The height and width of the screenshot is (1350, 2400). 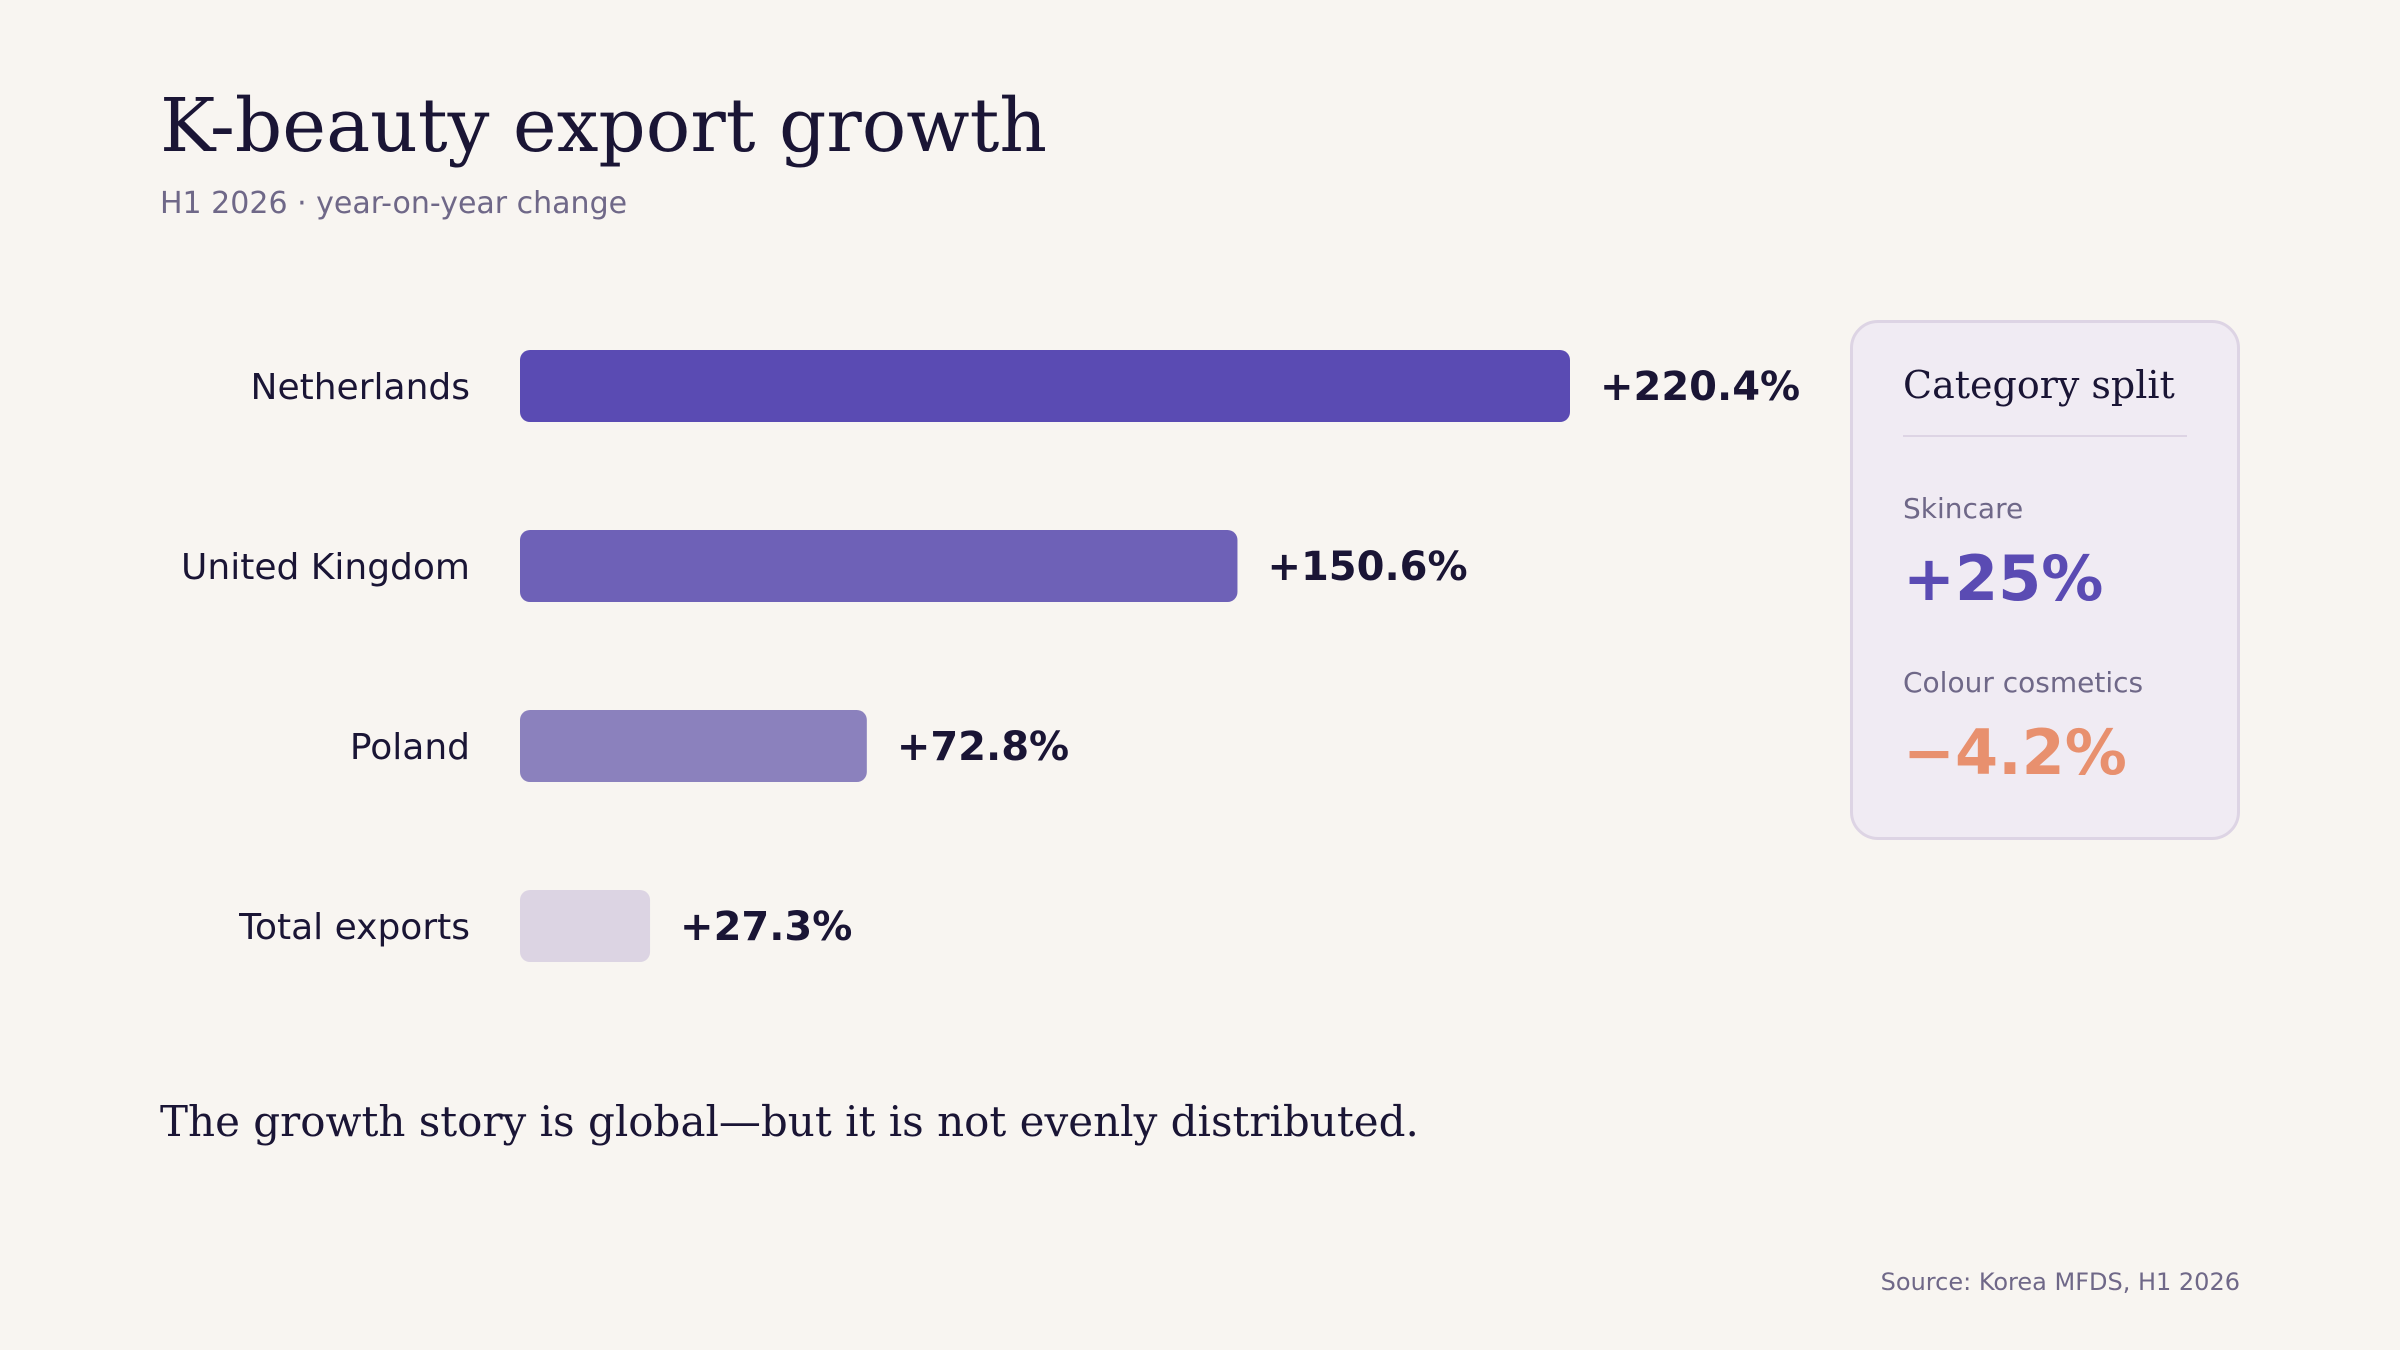 What do you see at coordinates (2039, 385) in the screenshot?
I see `card-title: Category split` at bounding box center [2039, 385].